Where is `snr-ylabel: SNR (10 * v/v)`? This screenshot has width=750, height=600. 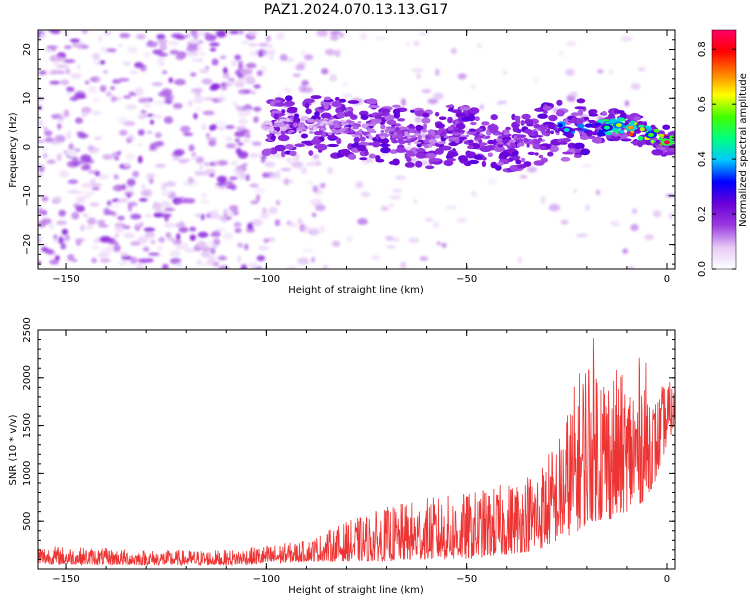 snr-ylabel: SNR (10 * v/v) is located at coordinates (13, 449).